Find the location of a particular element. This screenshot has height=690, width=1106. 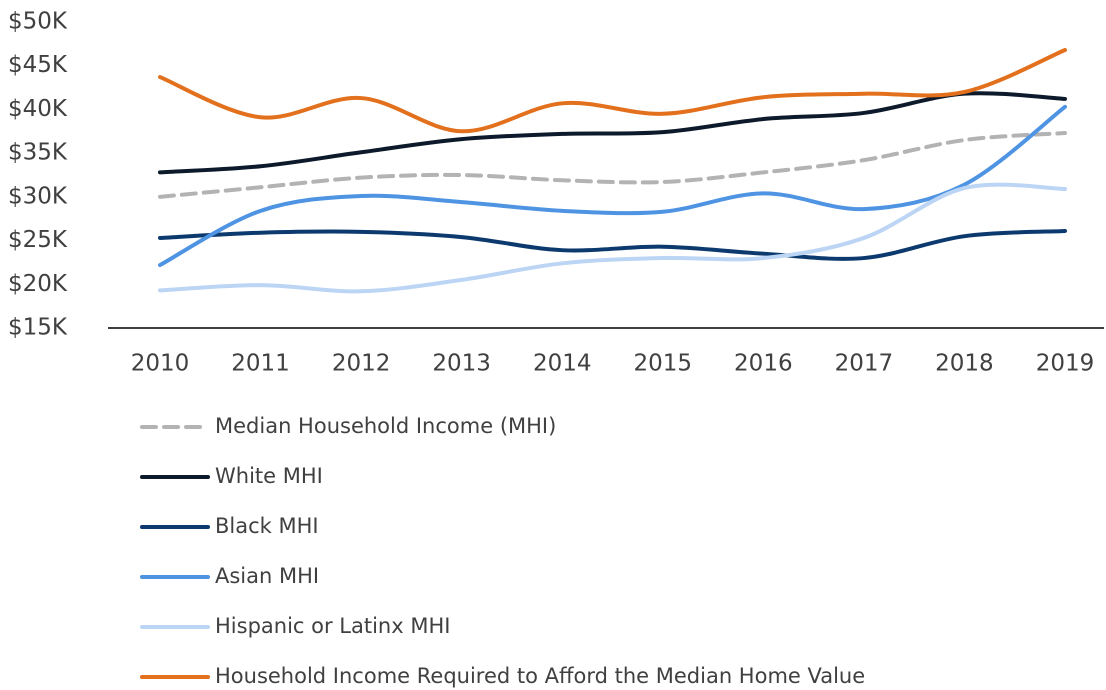

x-tick-label: 2017 is located at coordinates (864, 364).